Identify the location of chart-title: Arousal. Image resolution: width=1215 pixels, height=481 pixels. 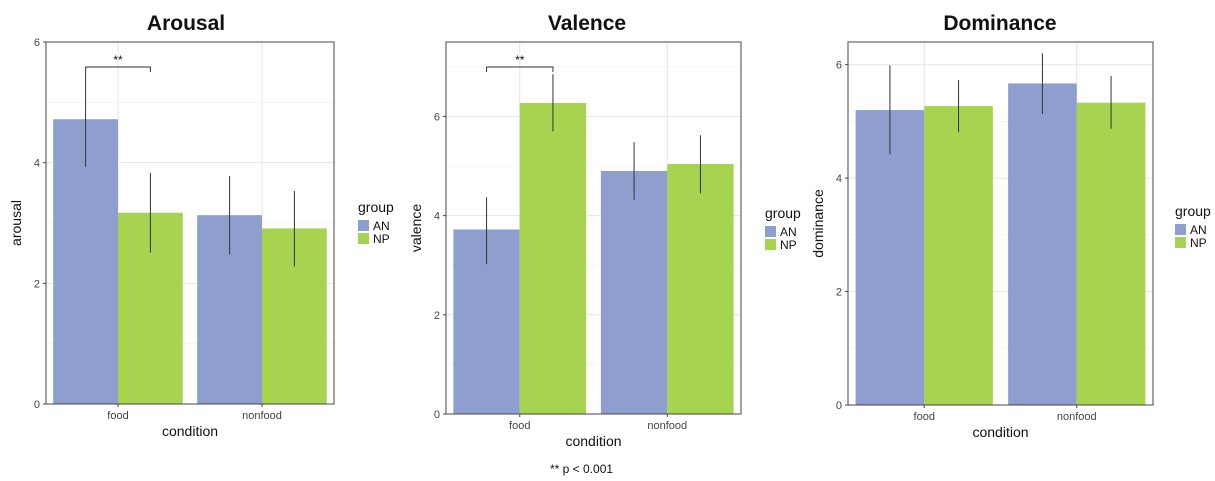
(186, 23).